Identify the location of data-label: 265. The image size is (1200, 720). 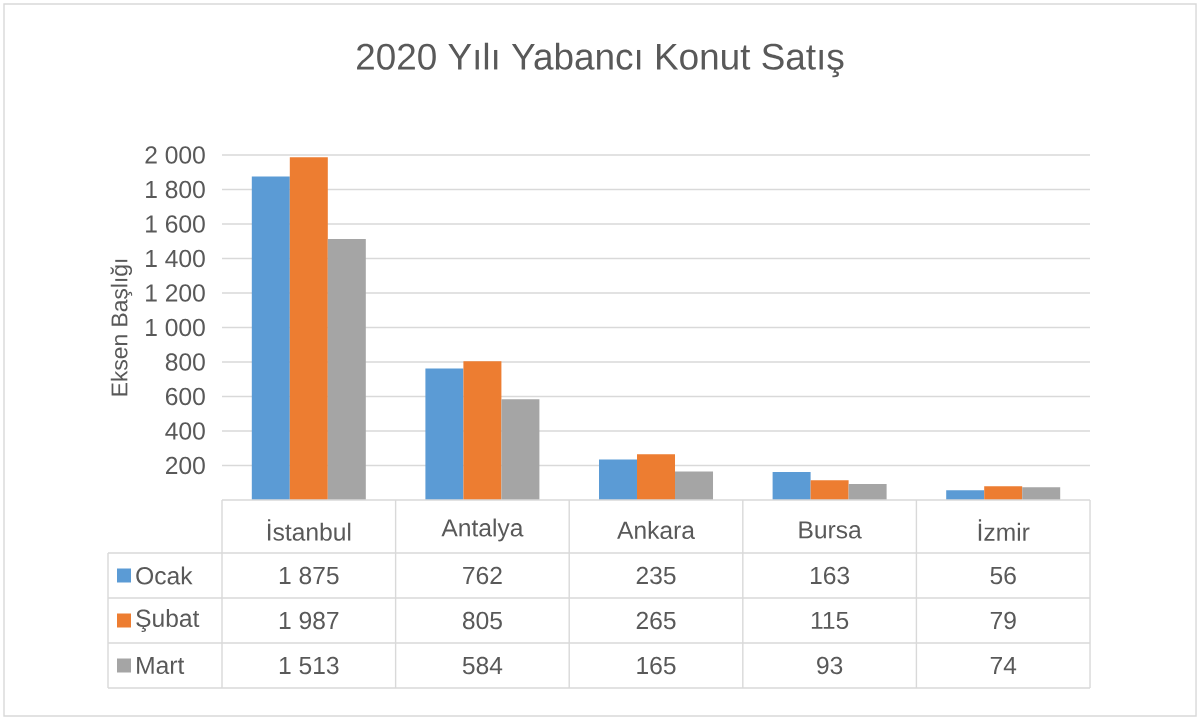
(656, 620).